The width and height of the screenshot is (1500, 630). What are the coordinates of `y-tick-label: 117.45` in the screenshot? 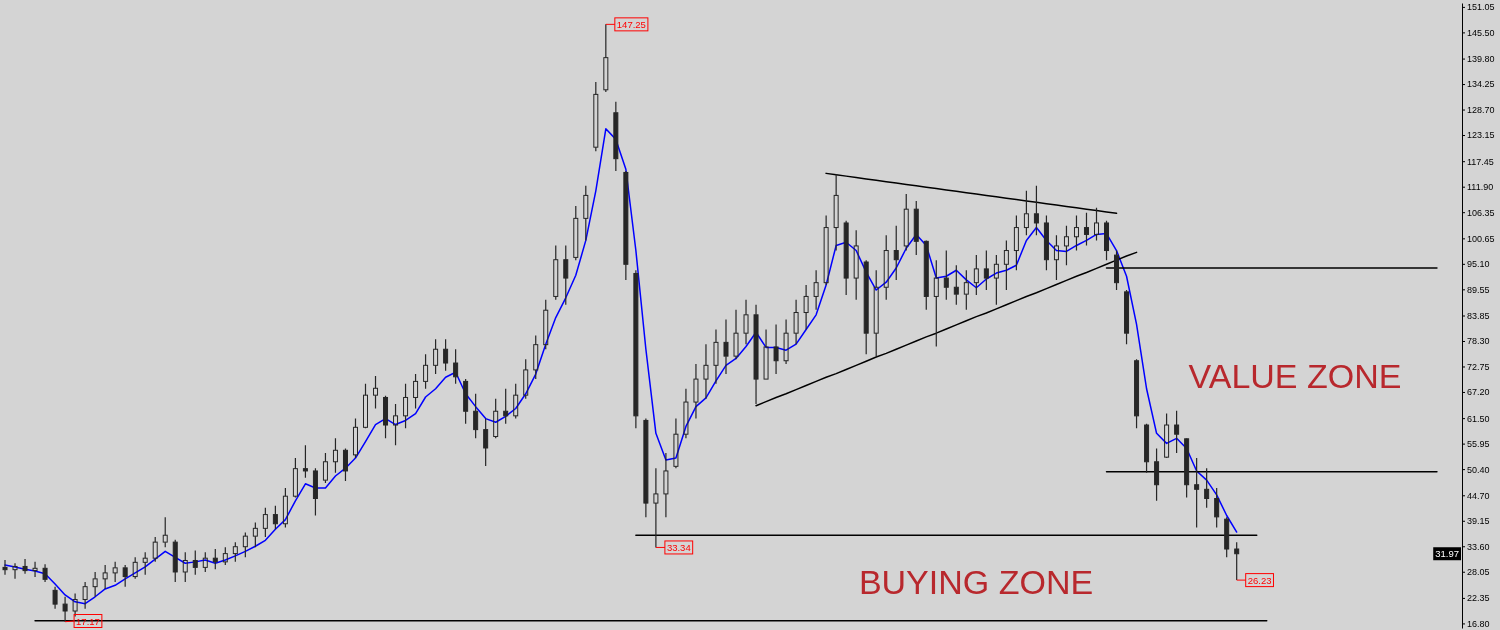 It's located at (1480, 161).